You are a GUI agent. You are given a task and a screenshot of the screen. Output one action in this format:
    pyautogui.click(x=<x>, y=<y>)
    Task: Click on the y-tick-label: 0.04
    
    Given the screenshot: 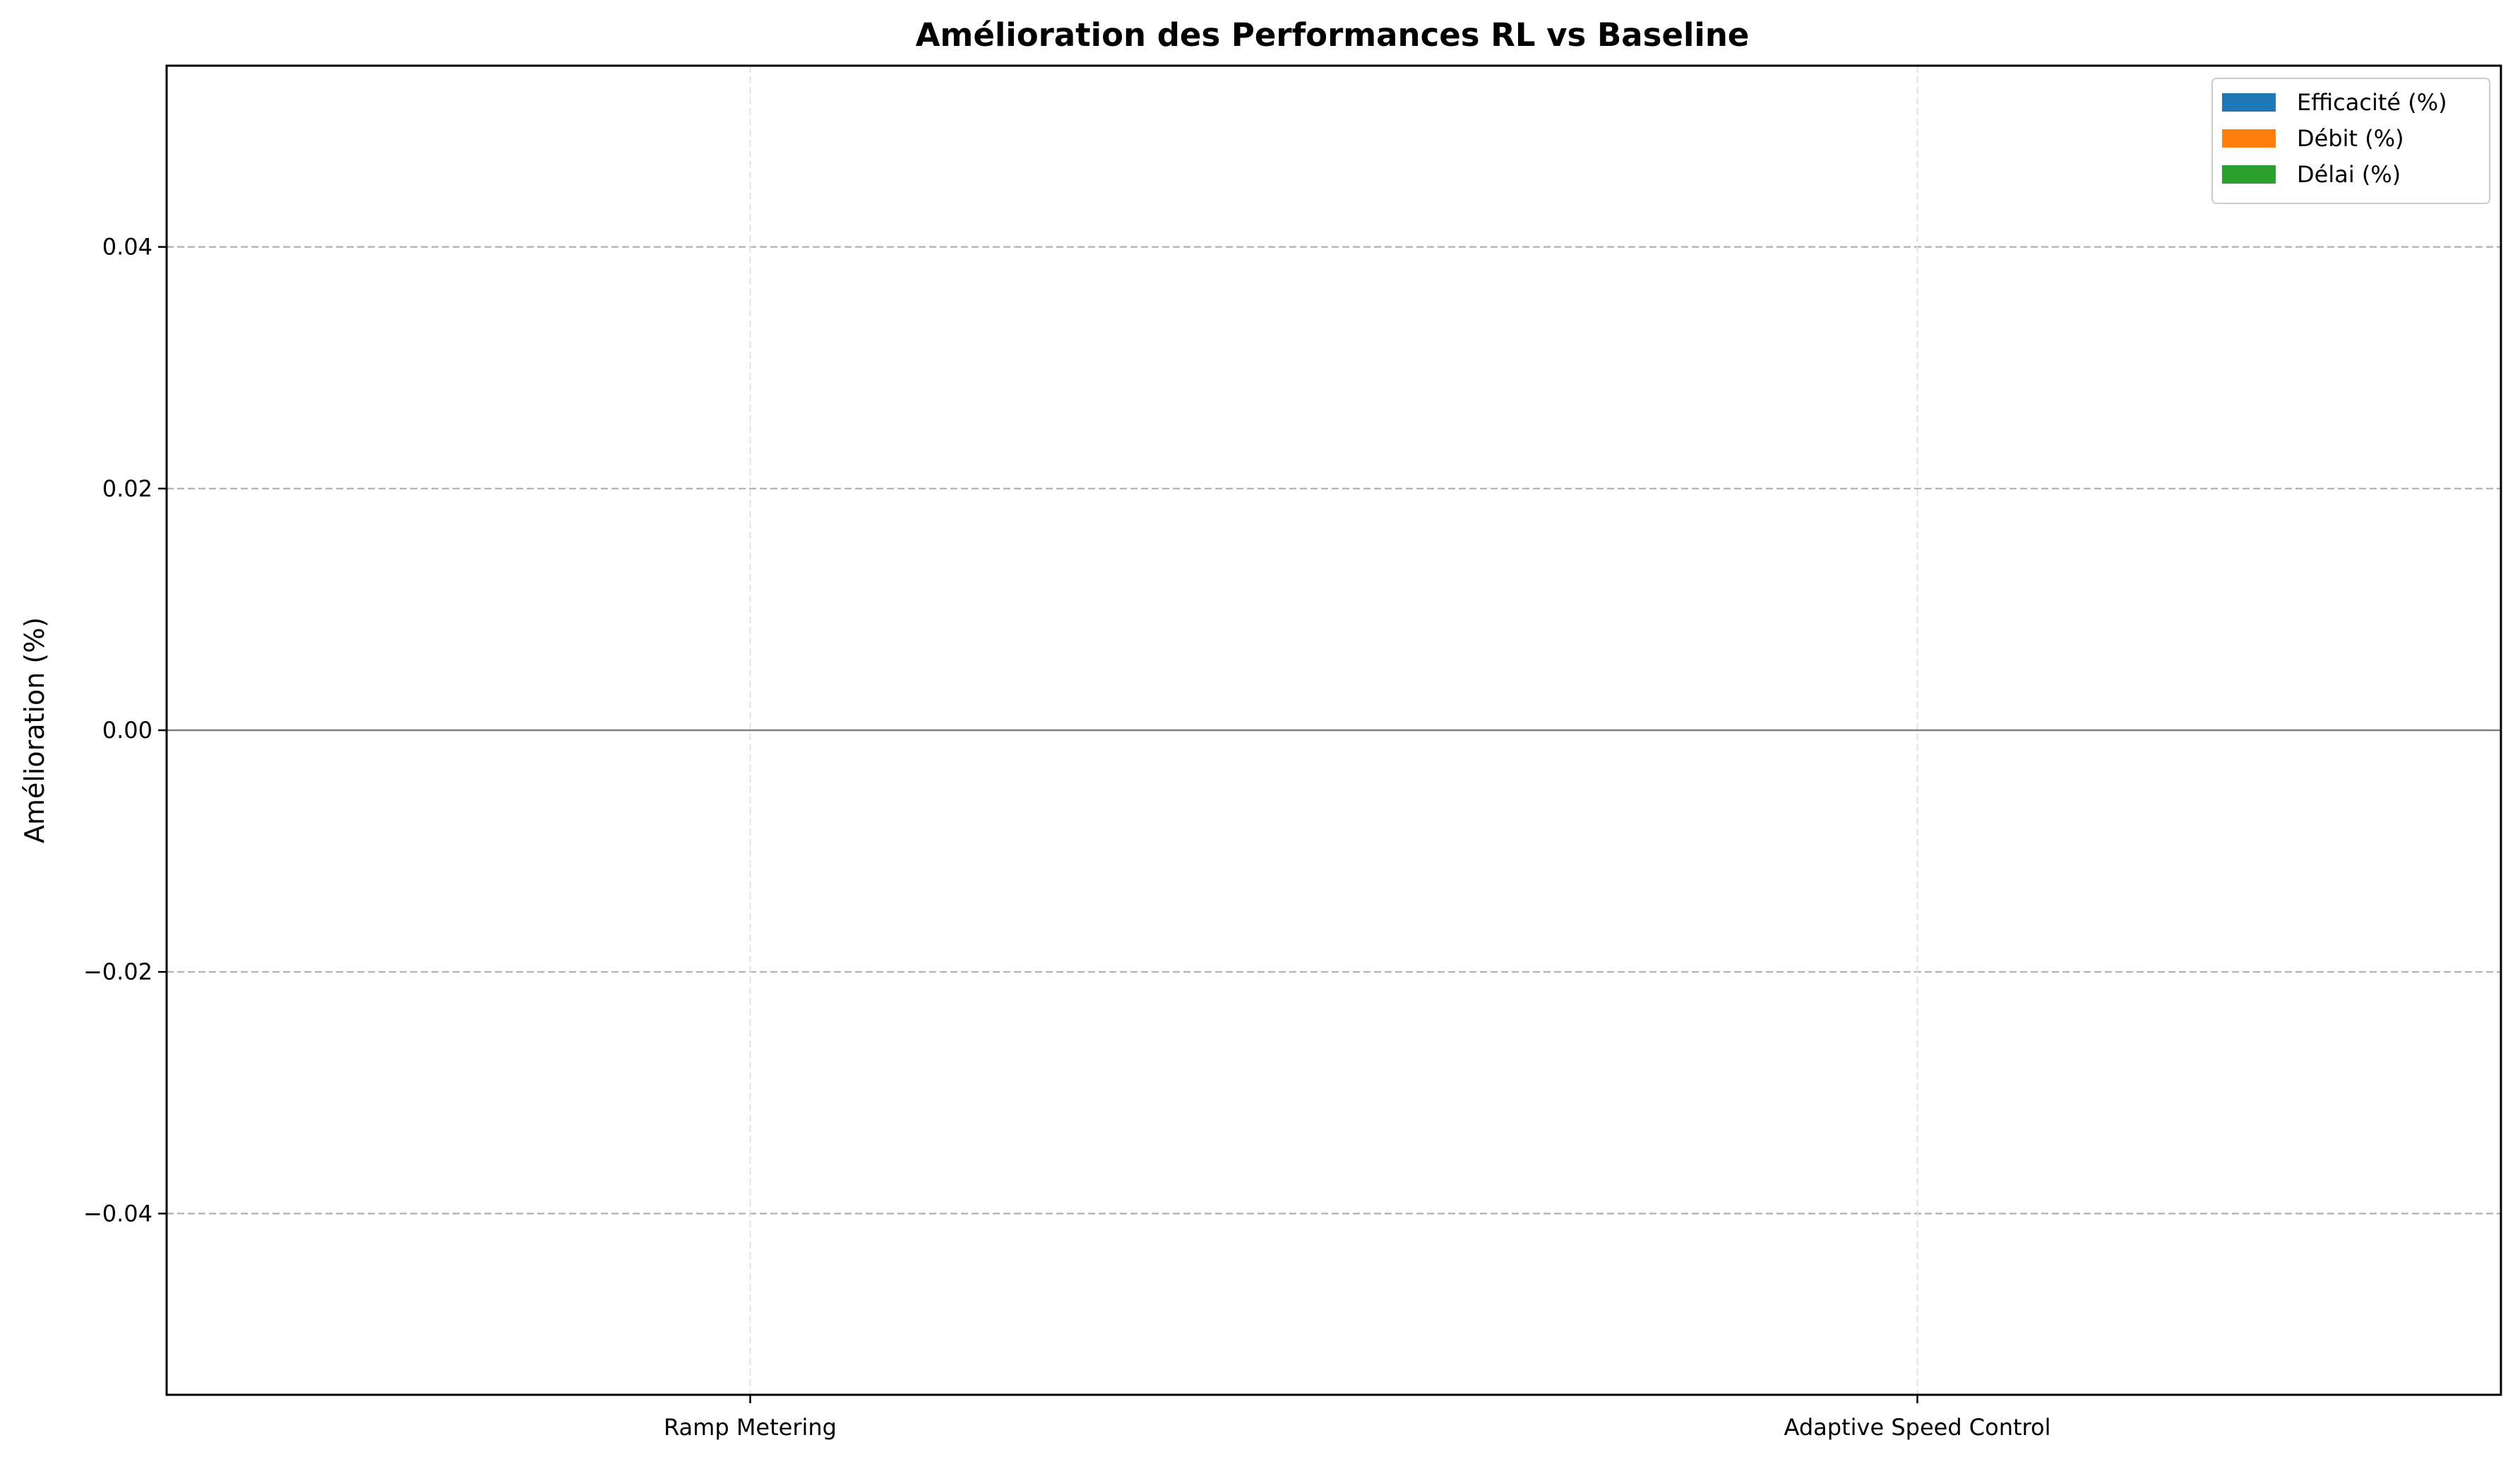 What is the action you would take?
    pyautogui.click(x=127, y=247)
    